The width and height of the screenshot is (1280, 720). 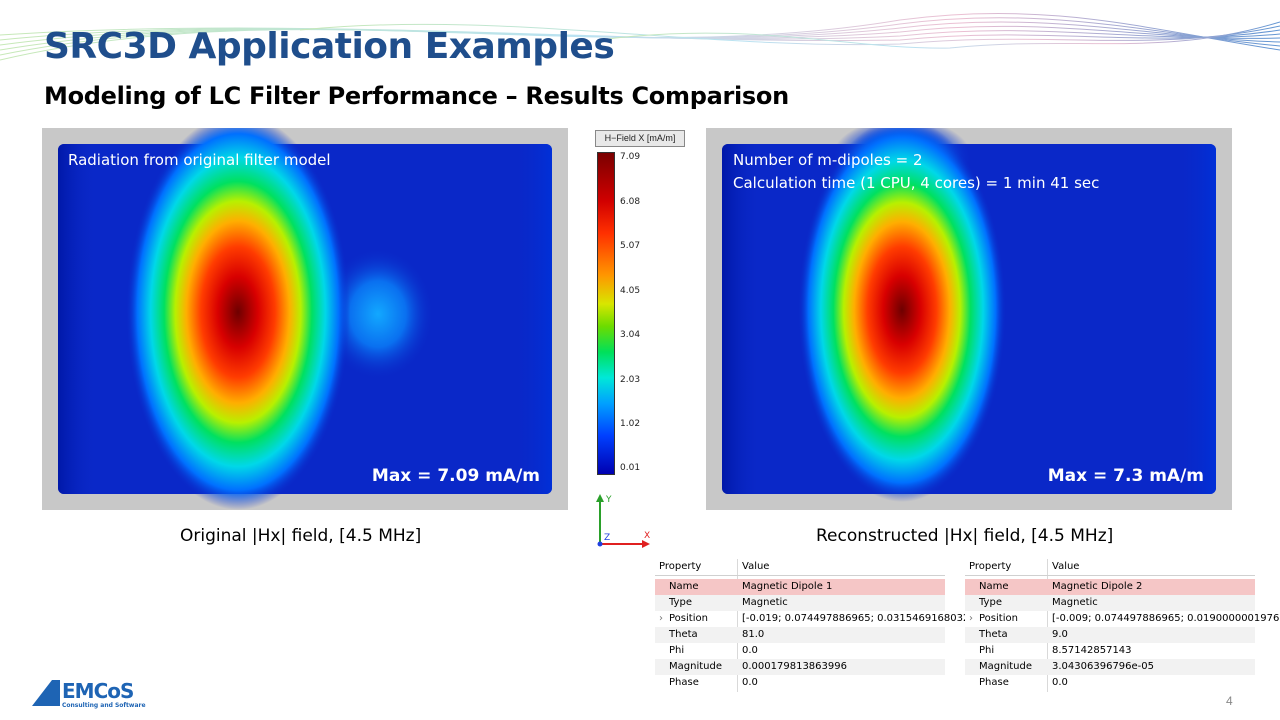 I want to click on property-value: 8.57142857143, so click(x=1092, y=650).